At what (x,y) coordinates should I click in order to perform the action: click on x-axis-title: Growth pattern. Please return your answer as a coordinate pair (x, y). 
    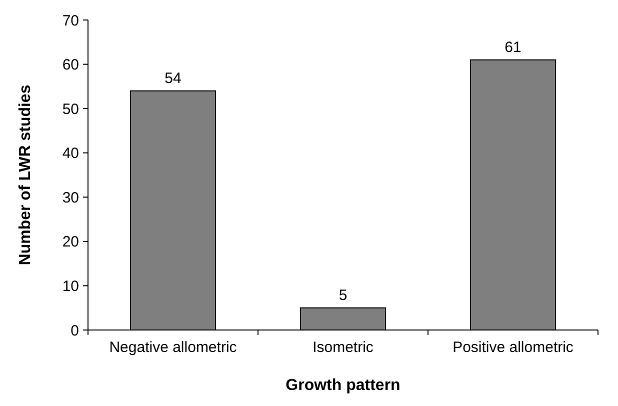
    Looking at the image, I should click on (343, 385).